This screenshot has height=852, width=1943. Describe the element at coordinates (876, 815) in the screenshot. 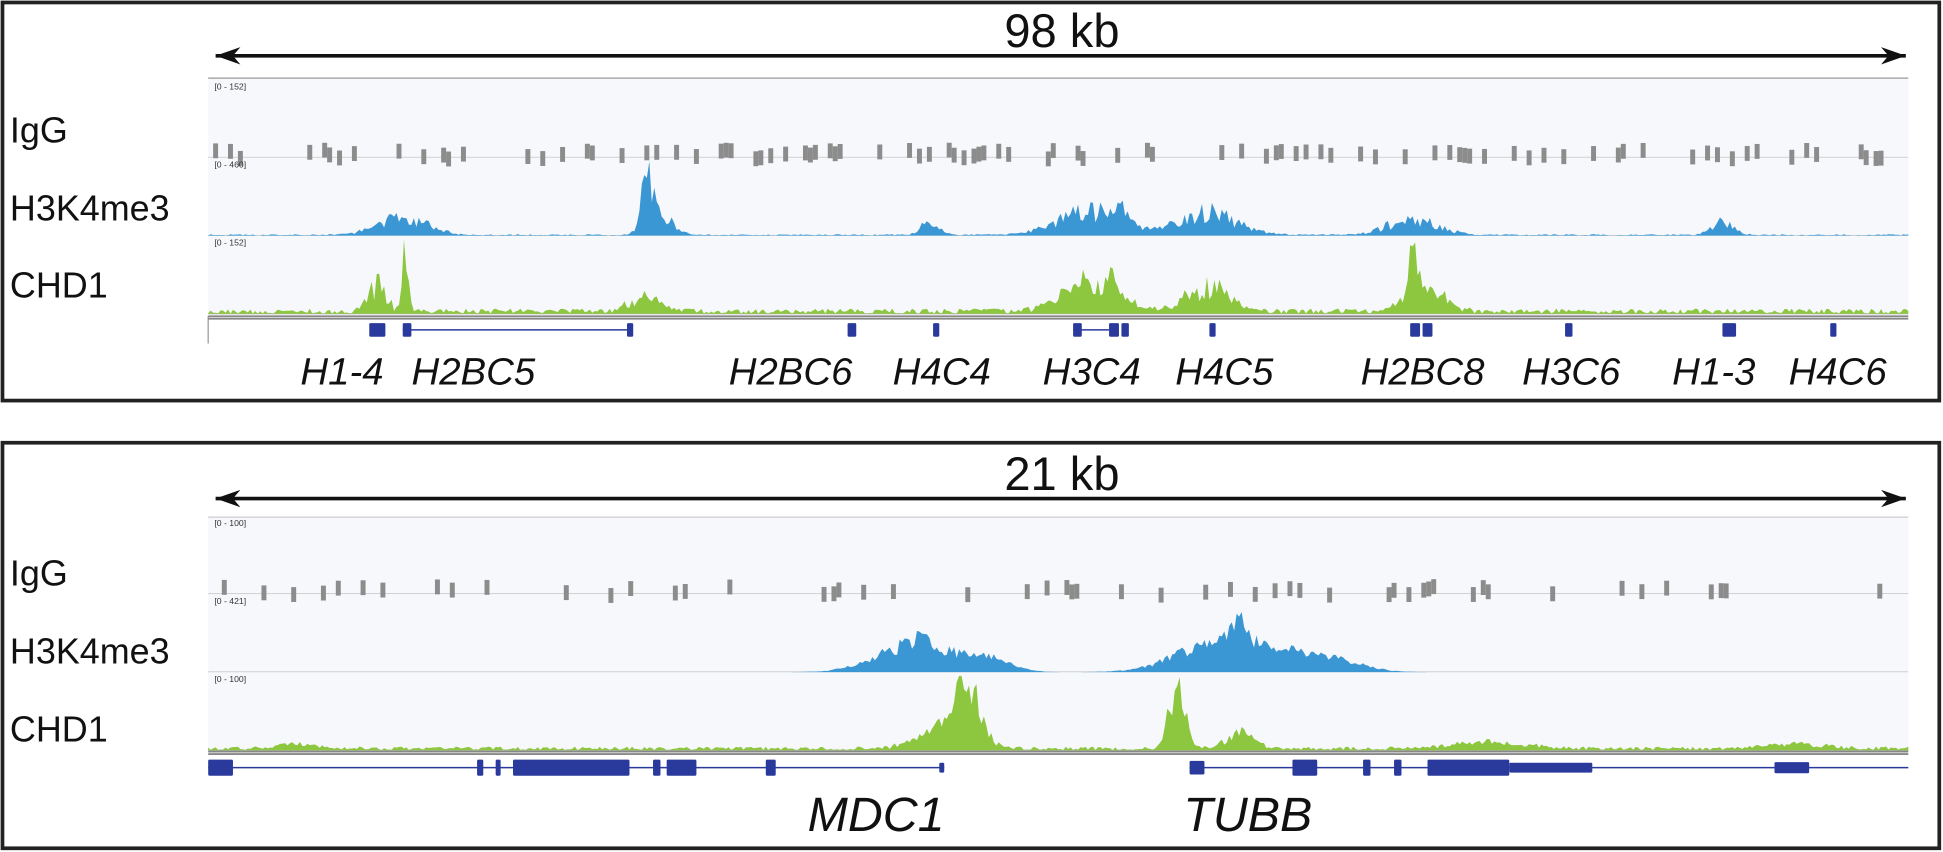

I see `gene-label: MDC1` at that location.